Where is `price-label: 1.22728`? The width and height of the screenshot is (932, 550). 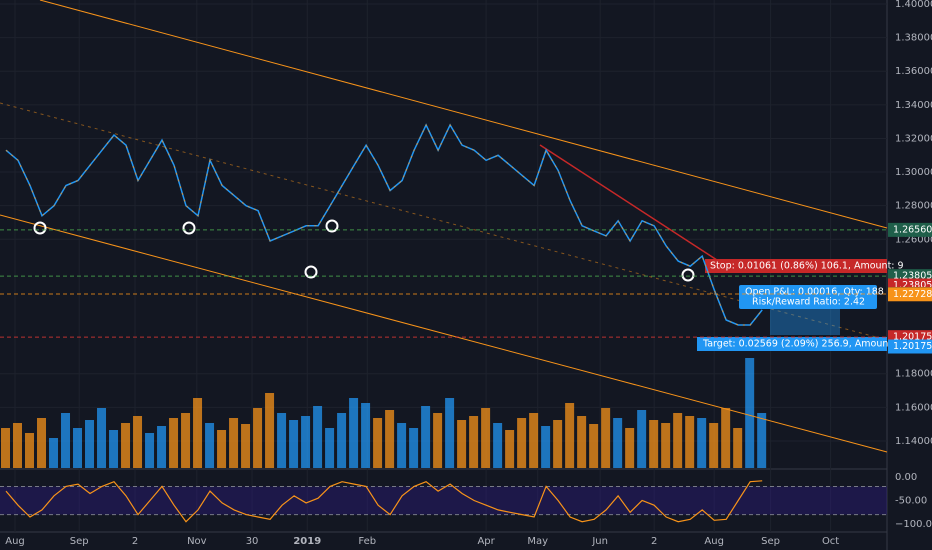 price-label: 1.22728 is located at coordinates (912, 294).